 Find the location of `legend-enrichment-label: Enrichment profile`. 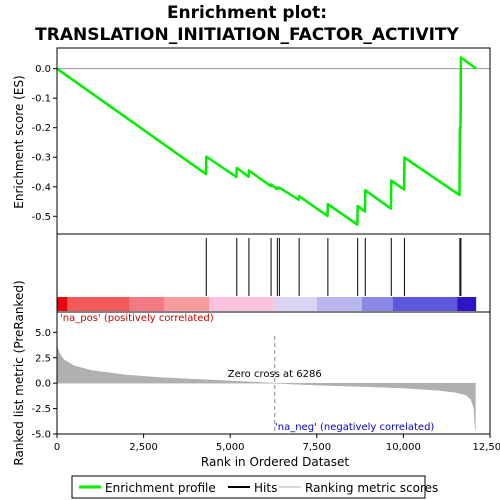

legend-enrichment-label: Enrichment profile is located at coordinates (160, 488).